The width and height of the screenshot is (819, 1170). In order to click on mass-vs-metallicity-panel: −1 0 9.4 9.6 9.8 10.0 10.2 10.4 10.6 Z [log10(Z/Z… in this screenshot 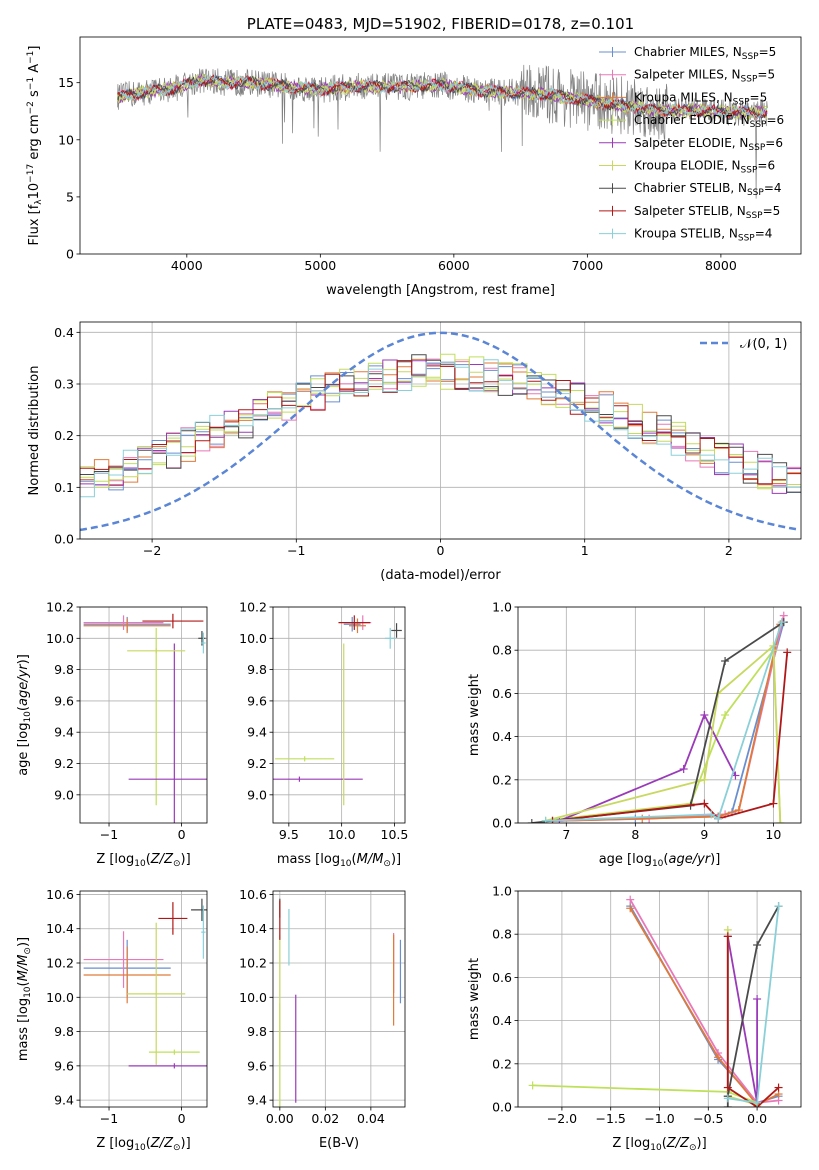, I will do `click(112, 1020)`.